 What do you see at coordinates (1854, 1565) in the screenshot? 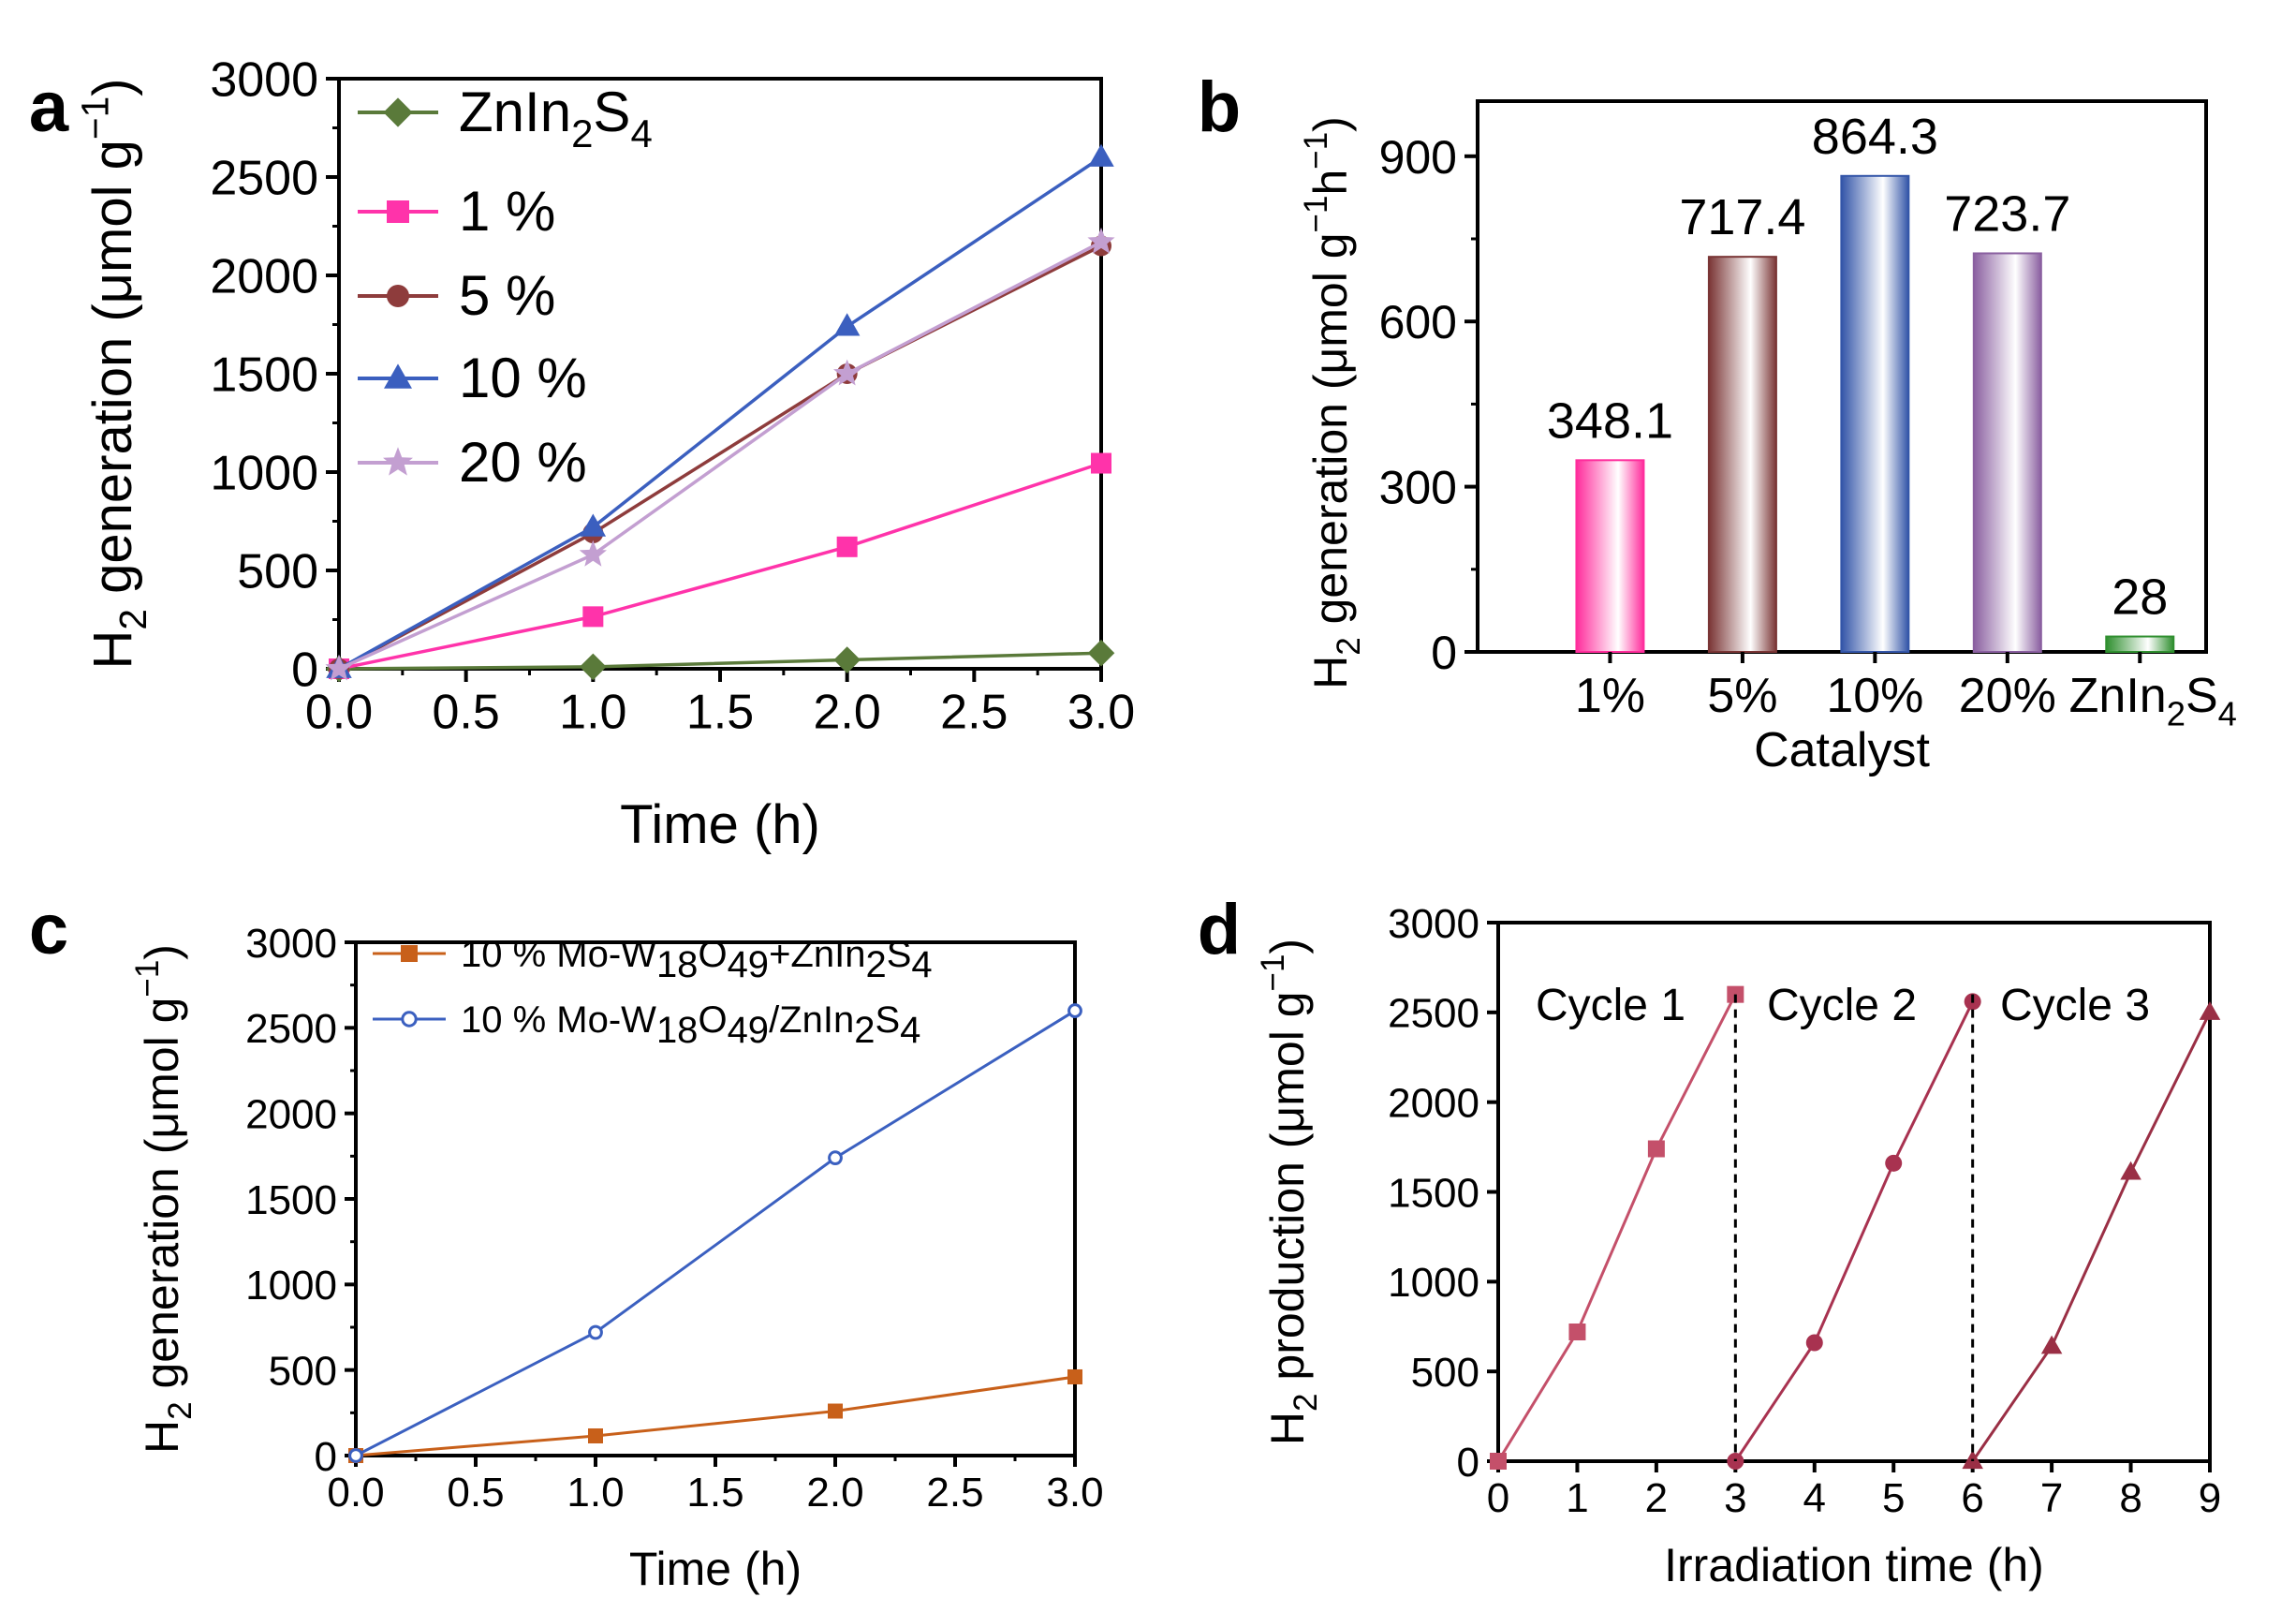
I see `x-axis-label: Irradiation time (h)` at bounding box center [1854, 1565].